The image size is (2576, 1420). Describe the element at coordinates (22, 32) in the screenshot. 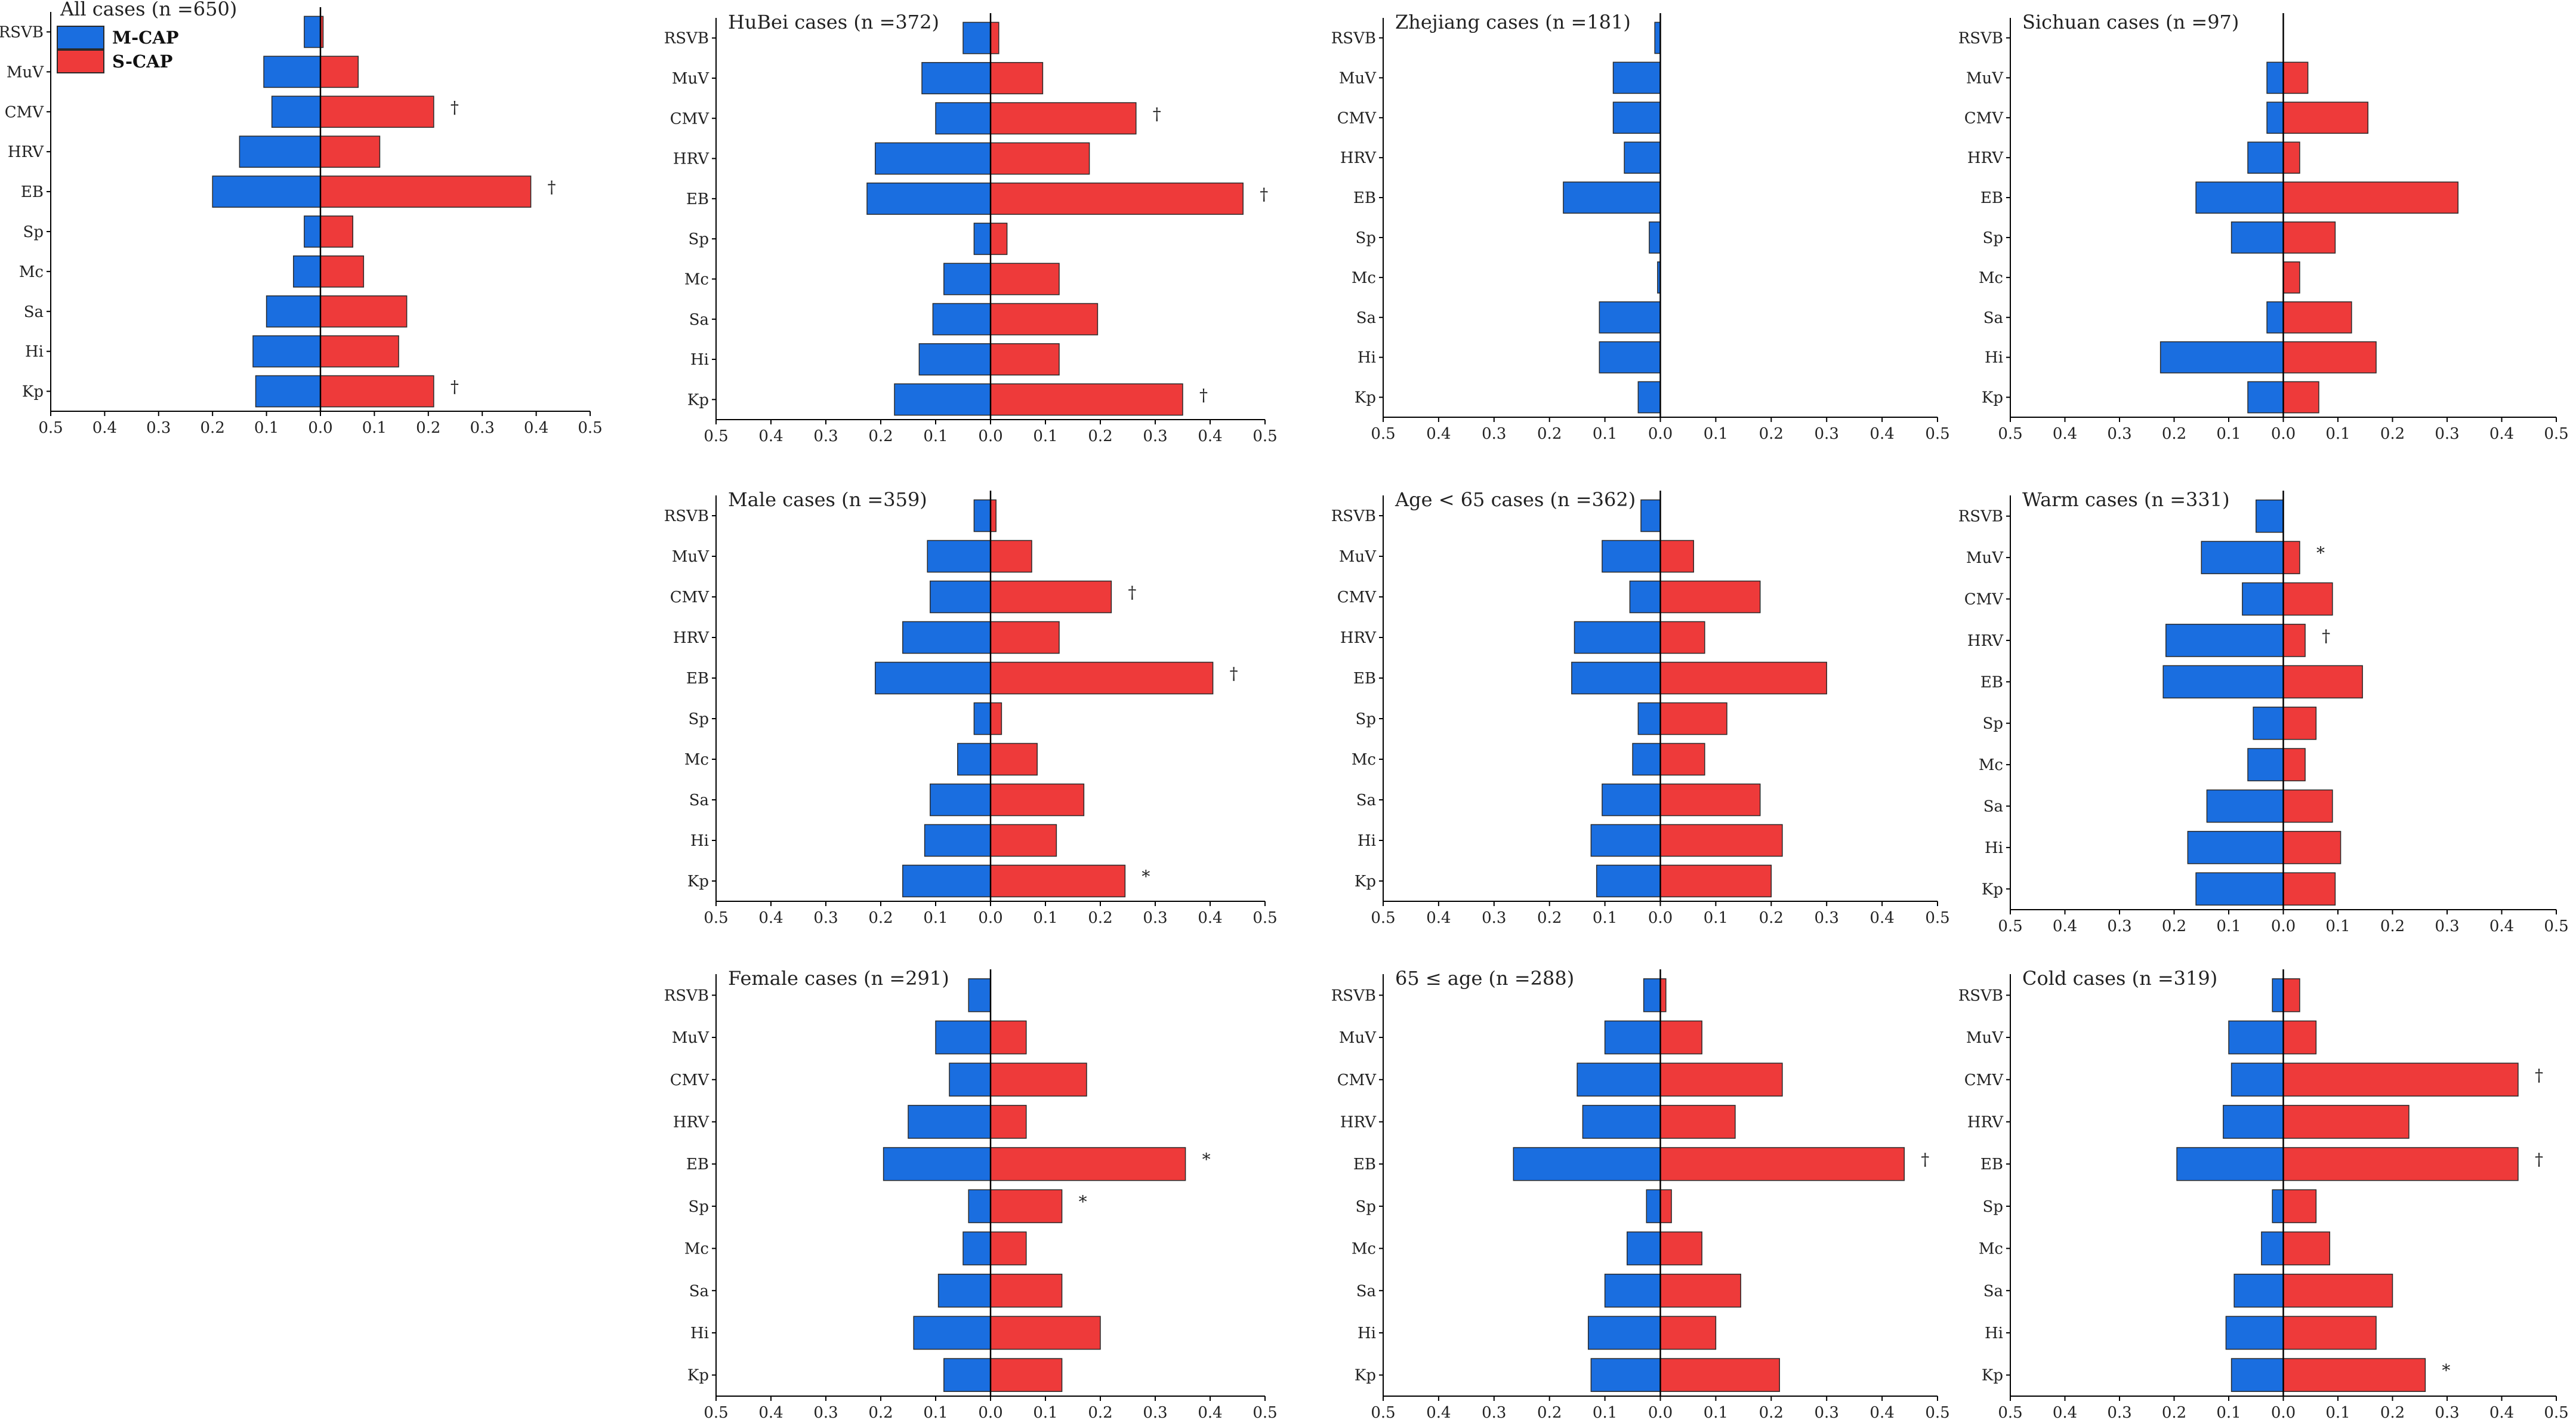

I see `category-label: RSVB` at that location.